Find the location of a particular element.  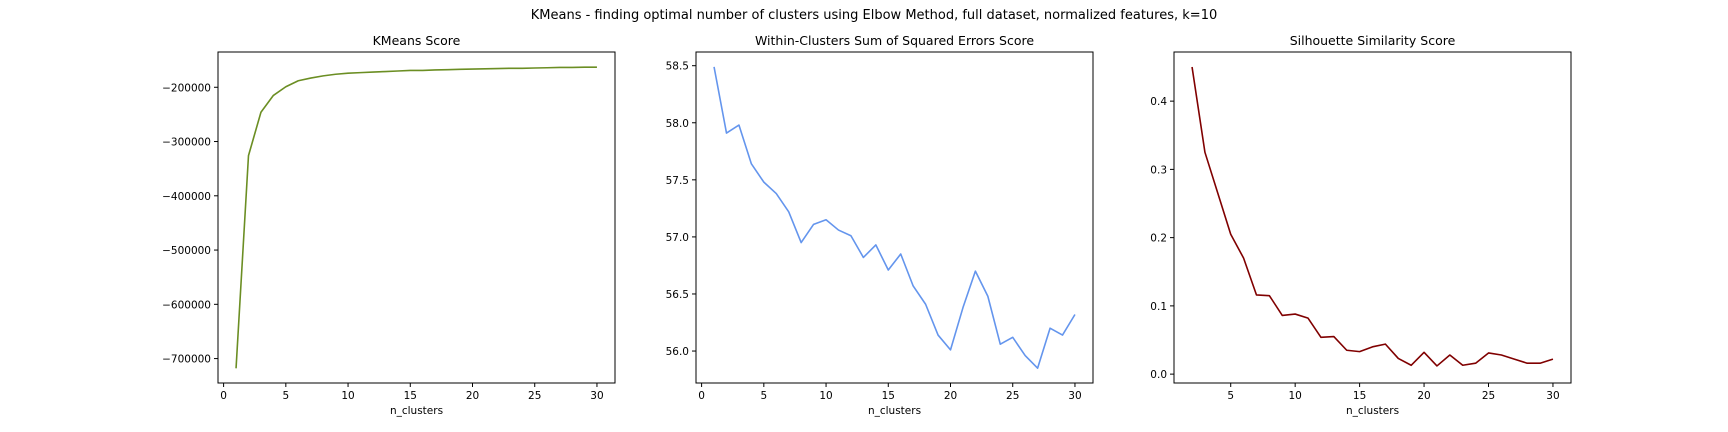

y-tick-label: −600000 is located at coordinates (186, 305).